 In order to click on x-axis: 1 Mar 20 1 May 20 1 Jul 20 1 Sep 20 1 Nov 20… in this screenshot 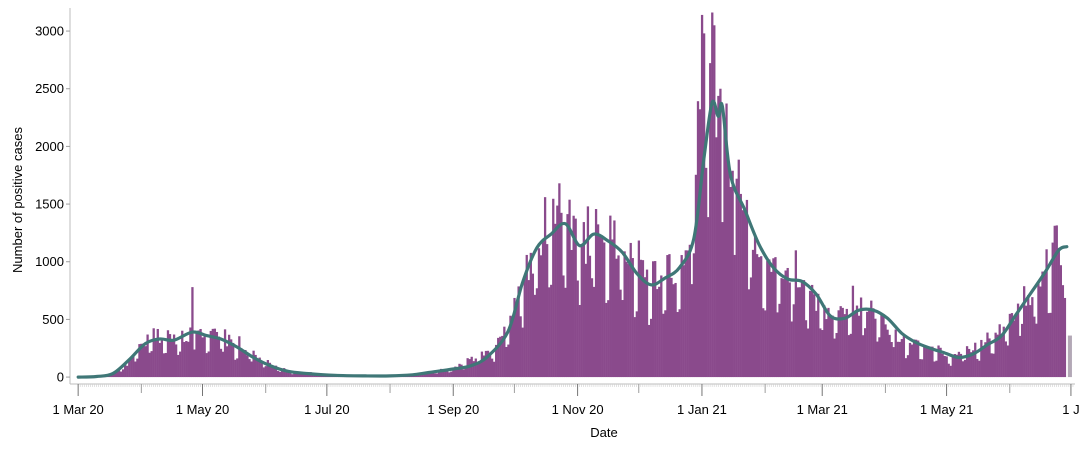, I will do `click(566, 400)`.